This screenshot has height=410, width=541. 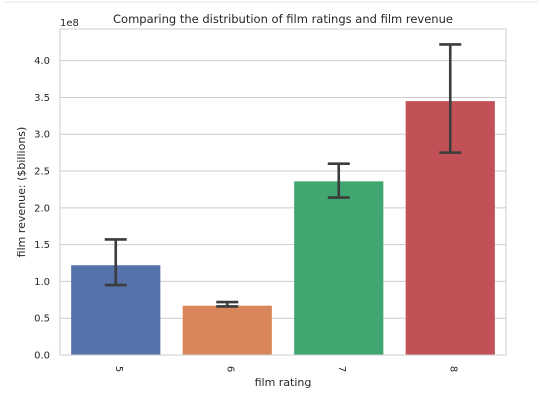 I want to click on x-tick-label: 8, so click(x=452, y=369).